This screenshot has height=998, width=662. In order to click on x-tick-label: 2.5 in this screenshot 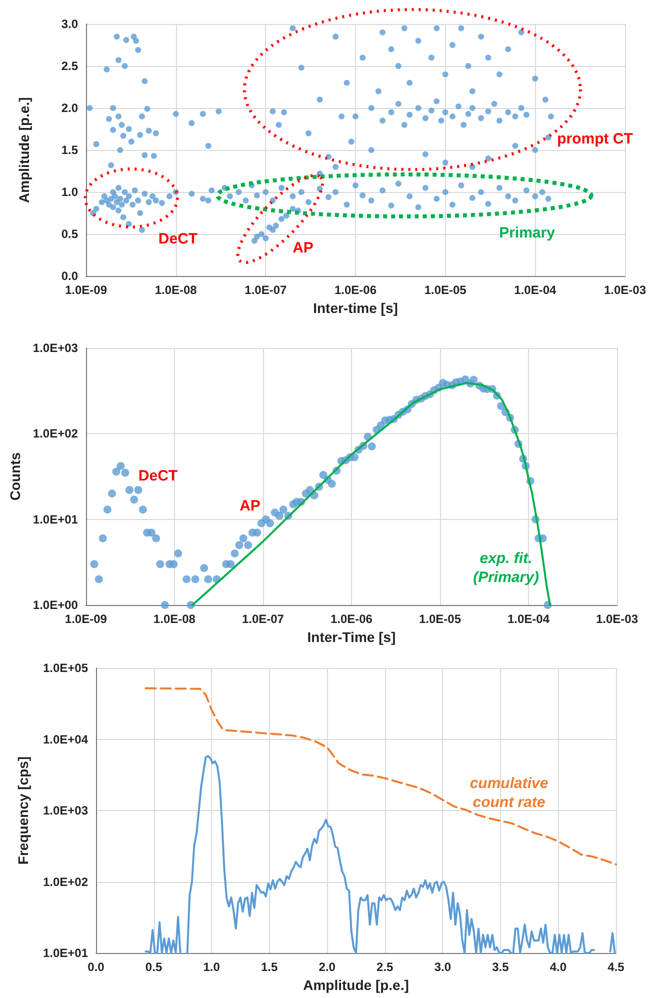, I will do `click(385, 967)`.